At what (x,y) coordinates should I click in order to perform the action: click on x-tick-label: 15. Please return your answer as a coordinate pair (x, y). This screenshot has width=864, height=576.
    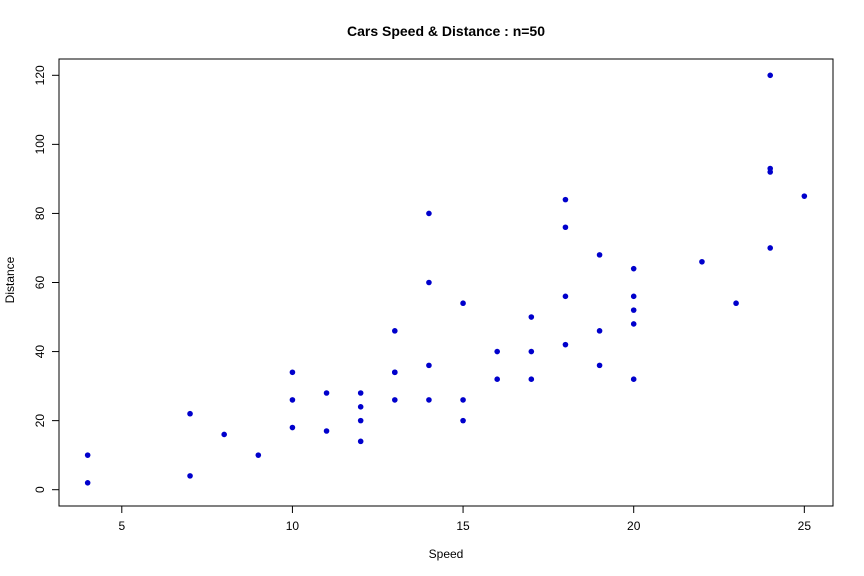
    Looking at the image, I should click on (463, 526).